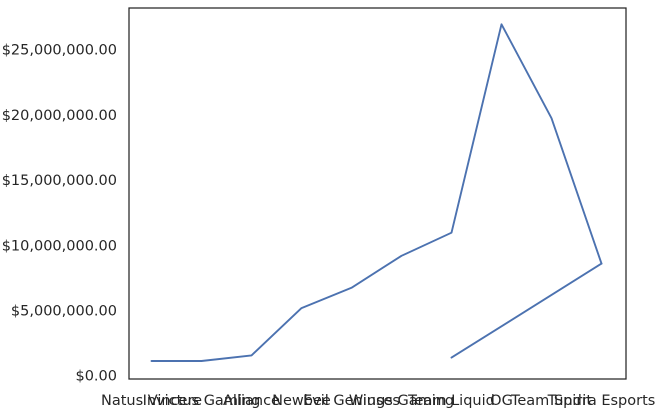 This screenshot has width=664, height=416. What do you see at coordinates (501, 401) in the screenshot?
I see `x-tick-label: OG` at bounding box center [501, 401].